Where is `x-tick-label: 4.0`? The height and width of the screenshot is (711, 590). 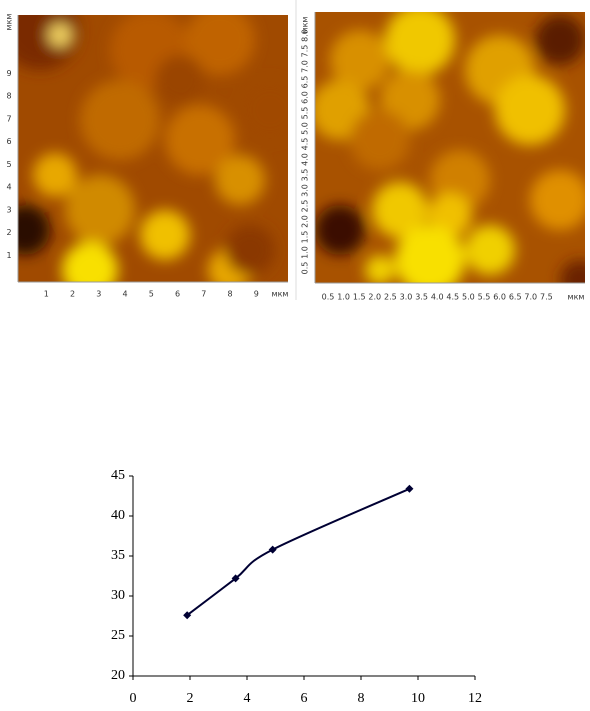 x-tick-label: 4.0 is located at coordinates (437, 297).